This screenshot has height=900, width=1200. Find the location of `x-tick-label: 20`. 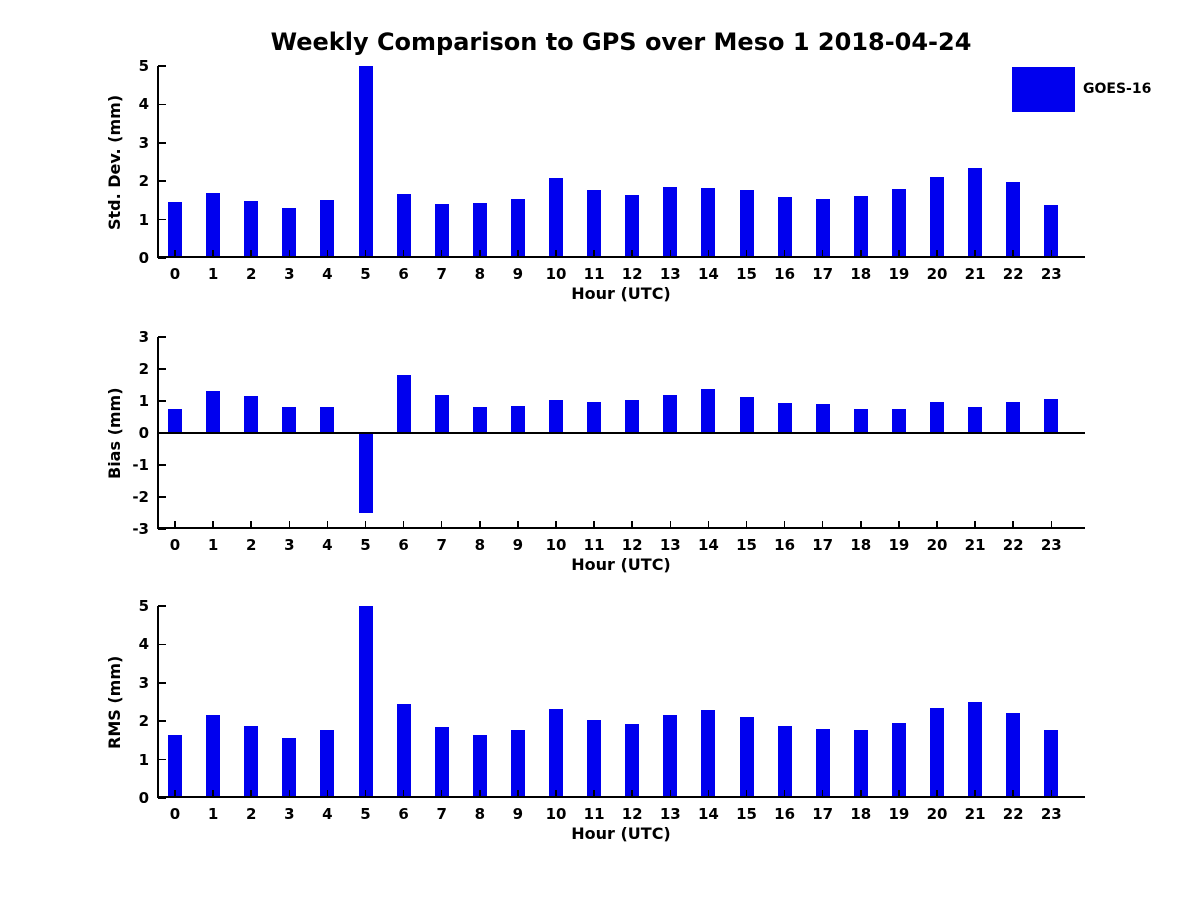

x-tick-label: 20 is located at coordinates (937, 814).